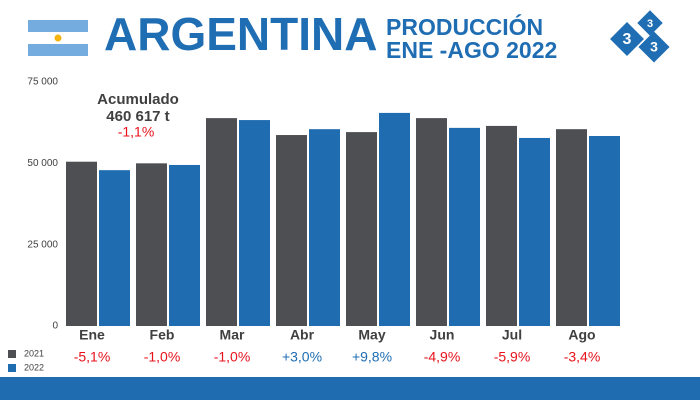 This screenshot has height=400, width=700. Describe the element at coordinates (302, 357) in the screenshot. I see `change-label: +3,0%` at that location.